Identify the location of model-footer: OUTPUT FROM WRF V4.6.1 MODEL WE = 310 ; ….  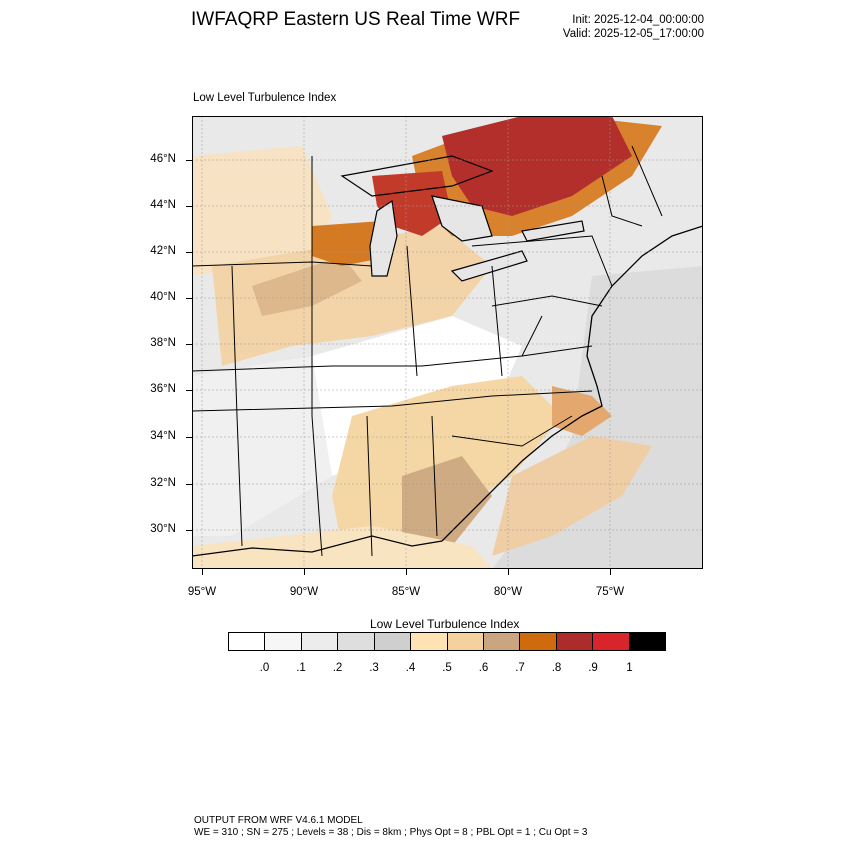
(390, 827).